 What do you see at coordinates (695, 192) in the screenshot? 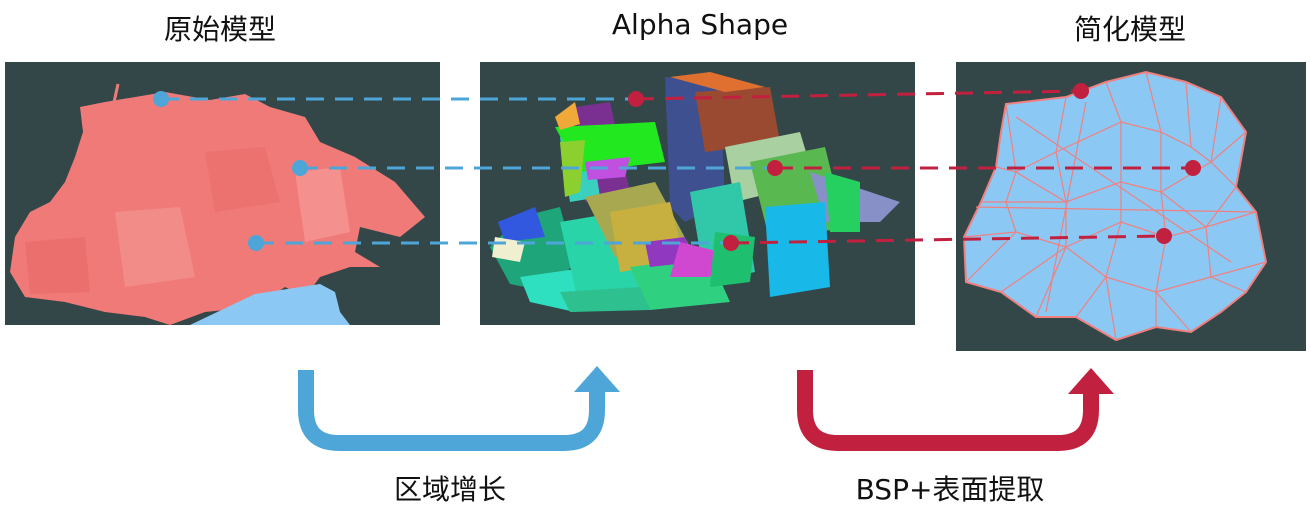
I see `alpha-shape-image` at bounding box center [695, 192].